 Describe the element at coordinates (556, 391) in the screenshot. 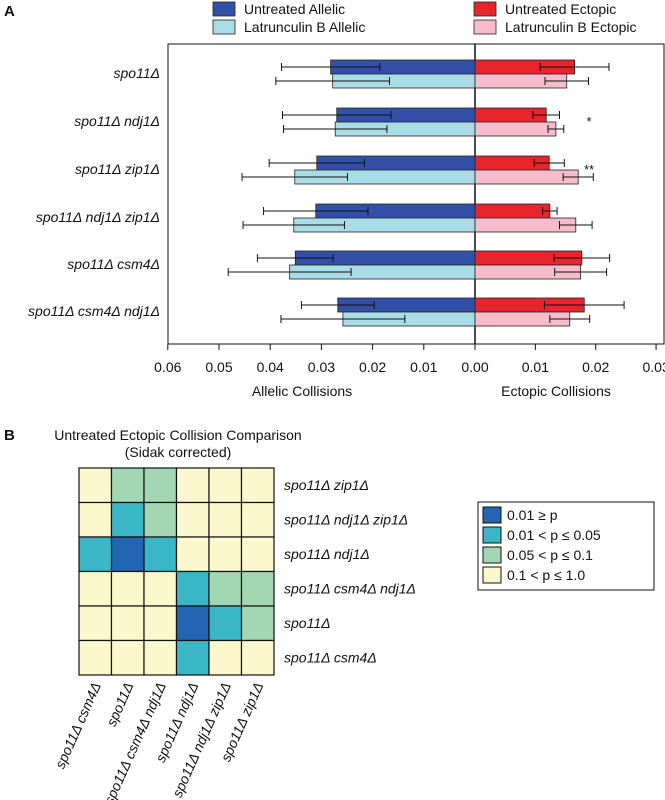

I see `ectopic-axis-label: Ectopic Collisions` at that location.